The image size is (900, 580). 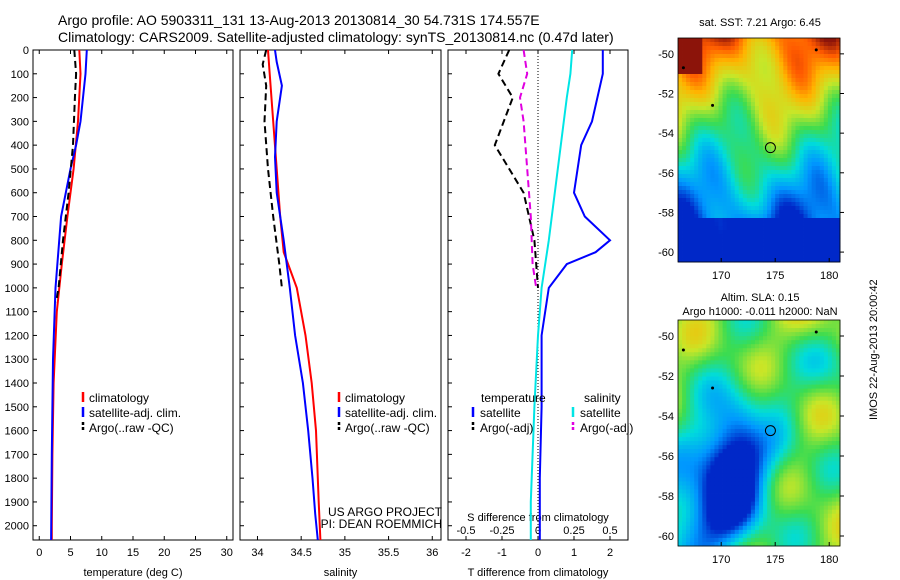 I want to click on top-tick-label: 0.5, so click(x=609, y=531).